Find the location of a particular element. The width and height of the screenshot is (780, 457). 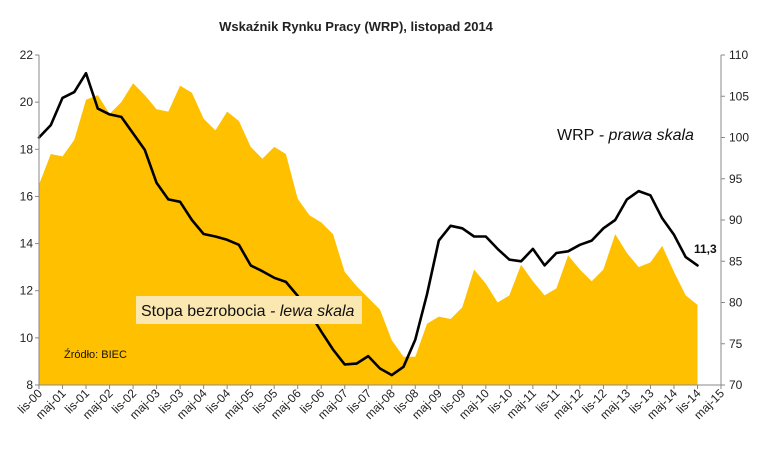

right-tick-label: 90 is located at coordinates (736, 220).